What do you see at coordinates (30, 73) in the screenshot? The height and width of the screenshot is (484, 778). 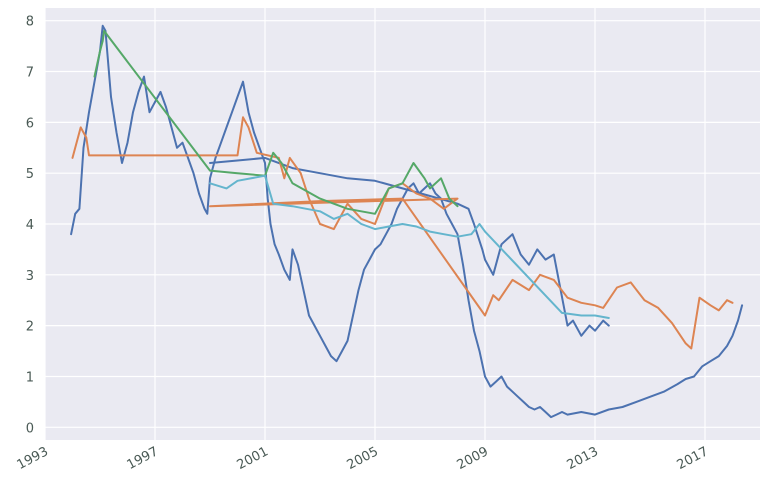 I see `y-tick-label: 7` at bounding box center [30, 73].